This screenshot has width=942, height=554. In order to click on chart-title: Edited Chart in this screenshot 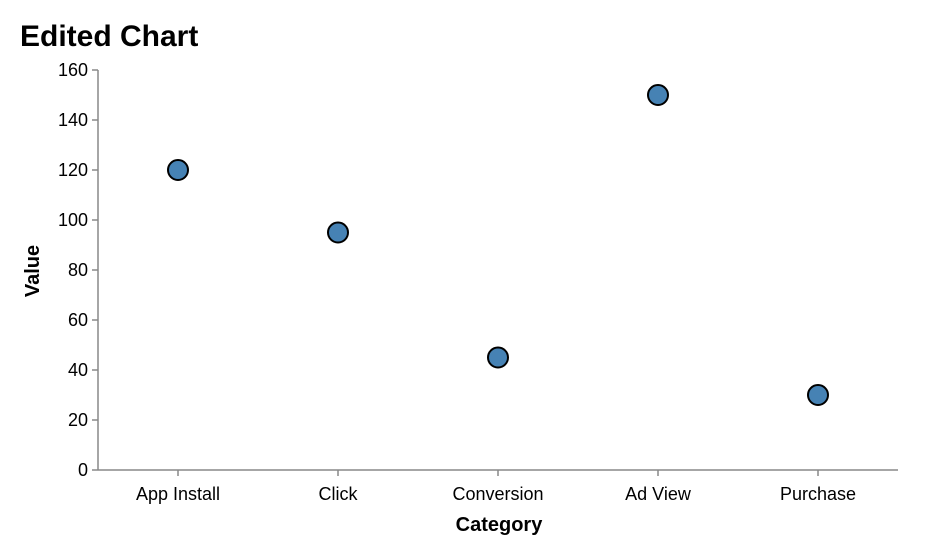, I will do `click(109, 36)`.